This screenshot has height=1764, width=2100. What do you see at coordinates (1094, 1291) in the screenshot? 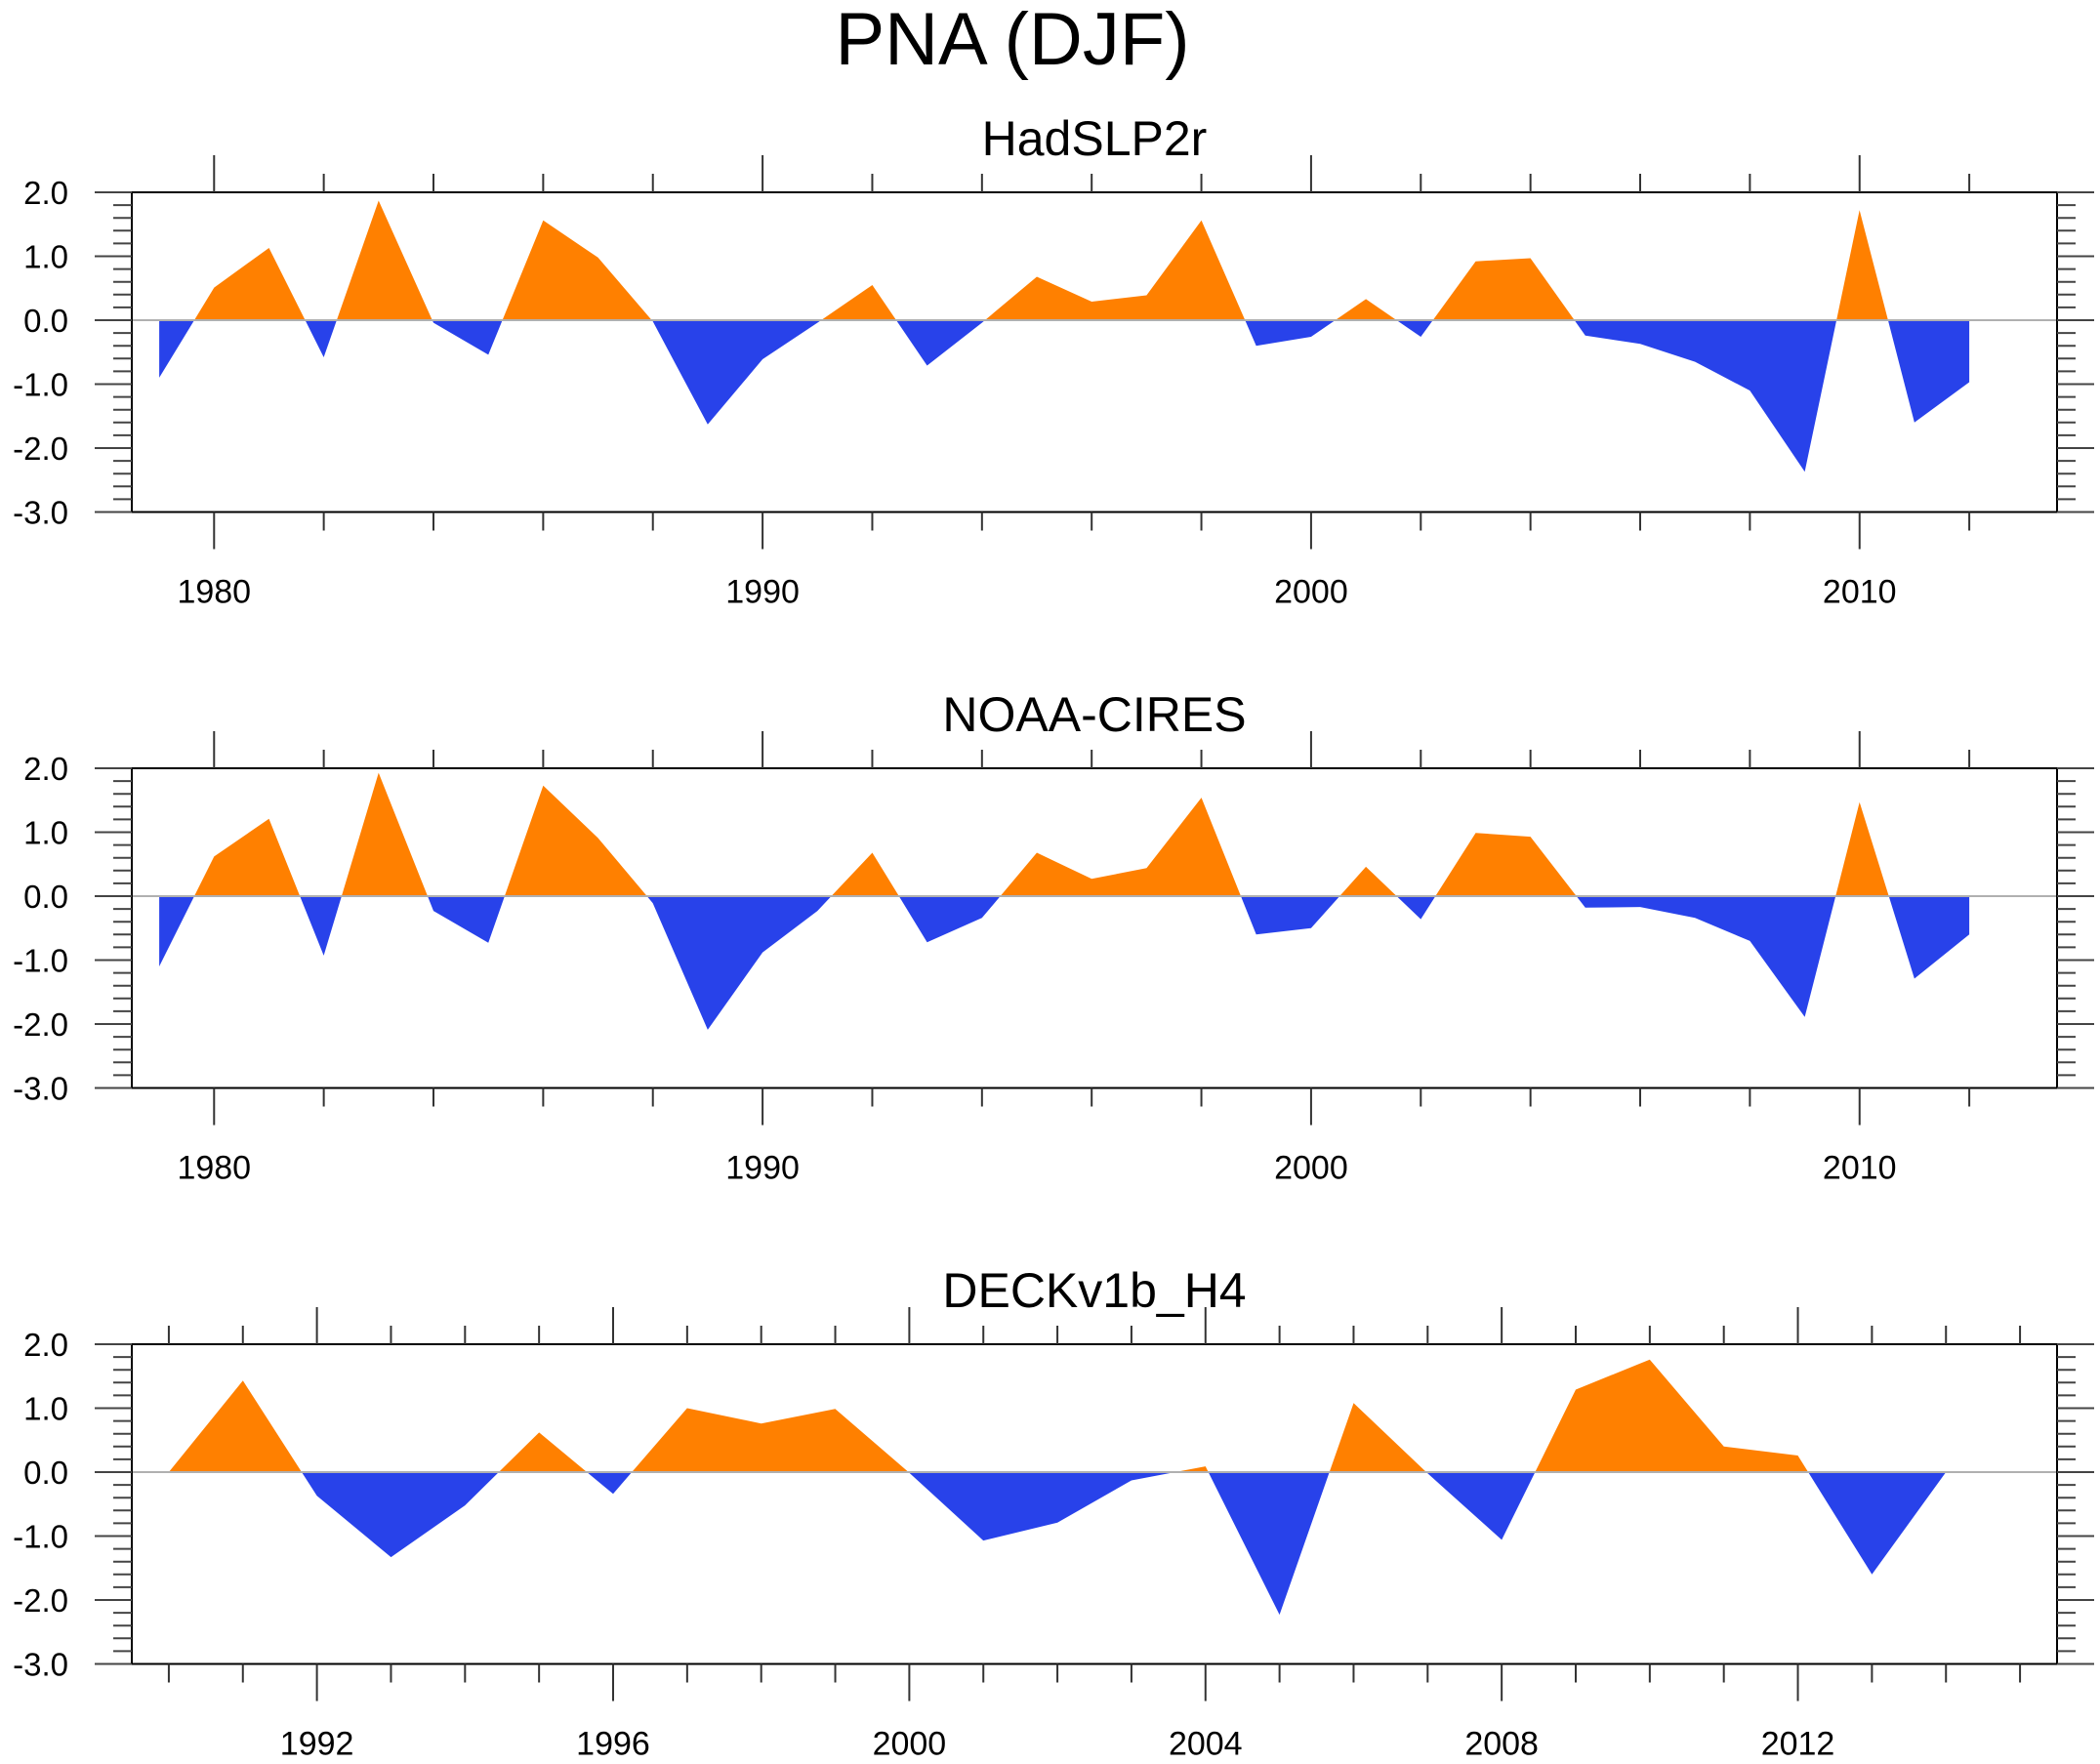
I see `panel-title: DECKv1b_H4` at bounding box center [1094, 1291].